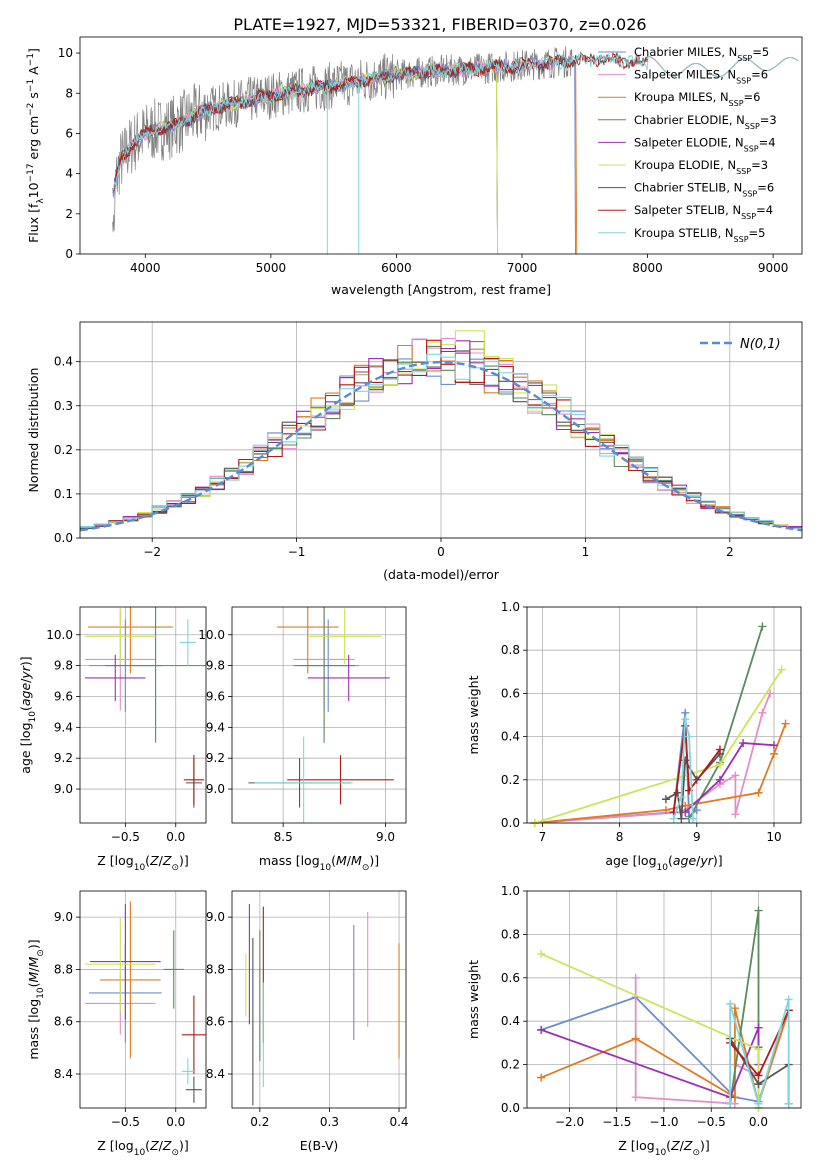 The width and height of the screenshot is (819, 1170). I want to click on tick-label-y: 0, so click(69, 254).